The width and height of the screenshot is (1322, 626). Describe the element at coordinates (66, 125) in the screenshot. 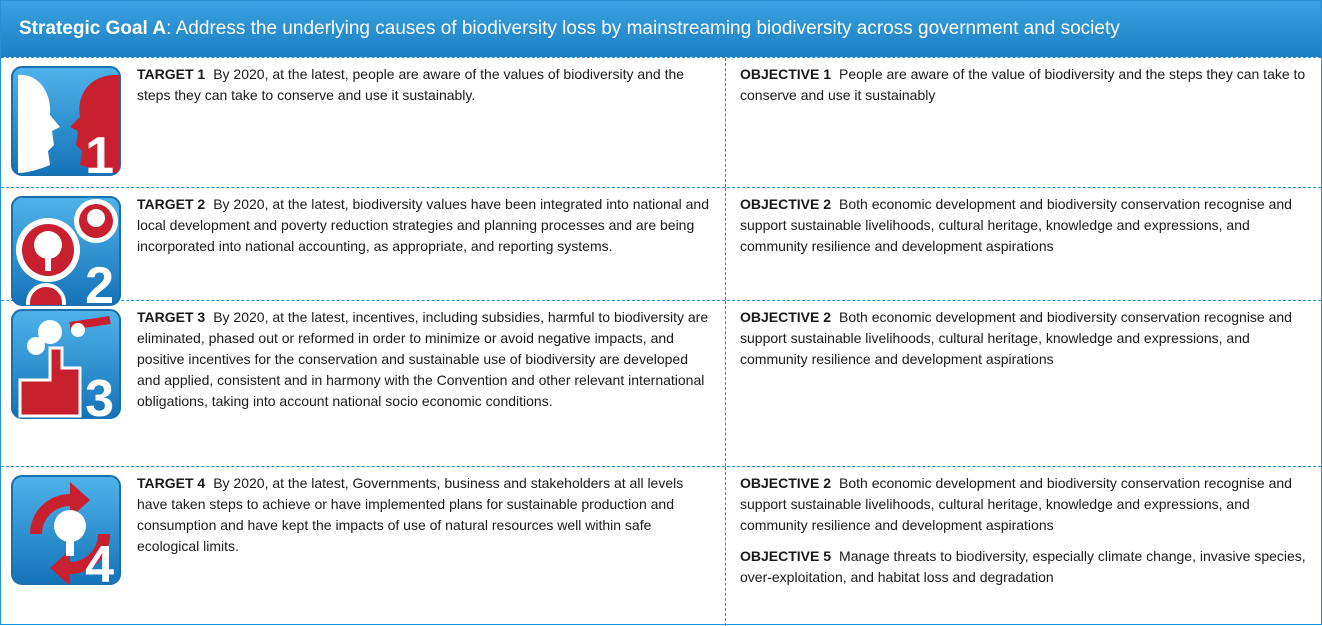

I see `target-icon: 1` at that location.